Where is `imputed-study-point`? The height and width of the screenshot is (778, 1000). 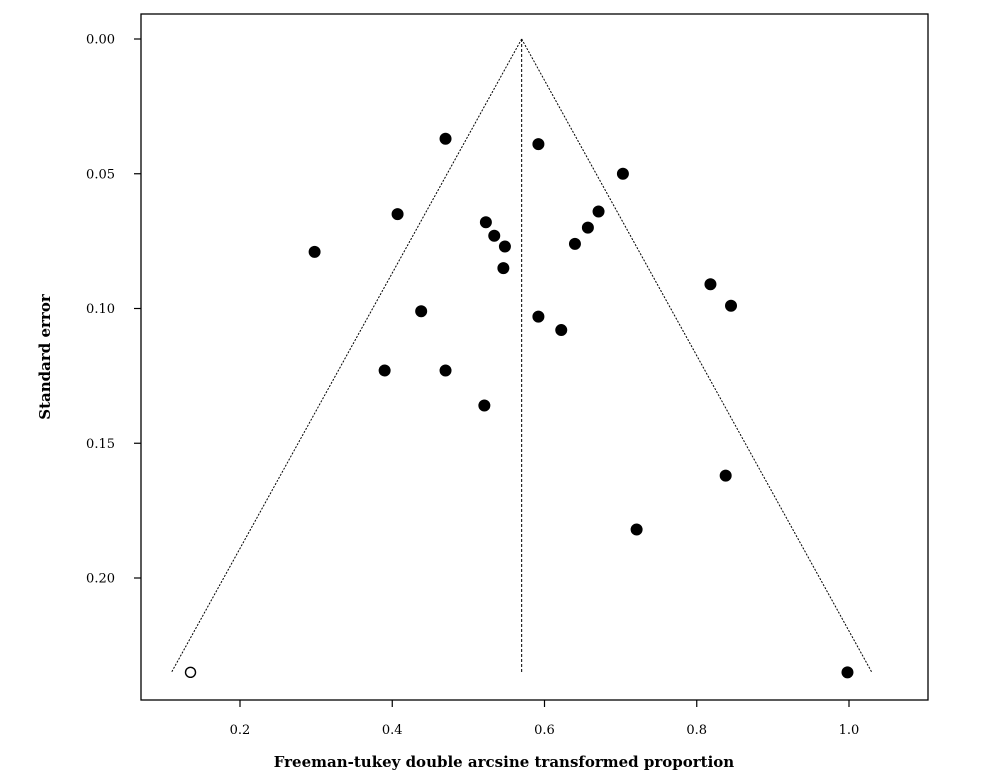 imputed-study-point is located at coordinates (190, 672).